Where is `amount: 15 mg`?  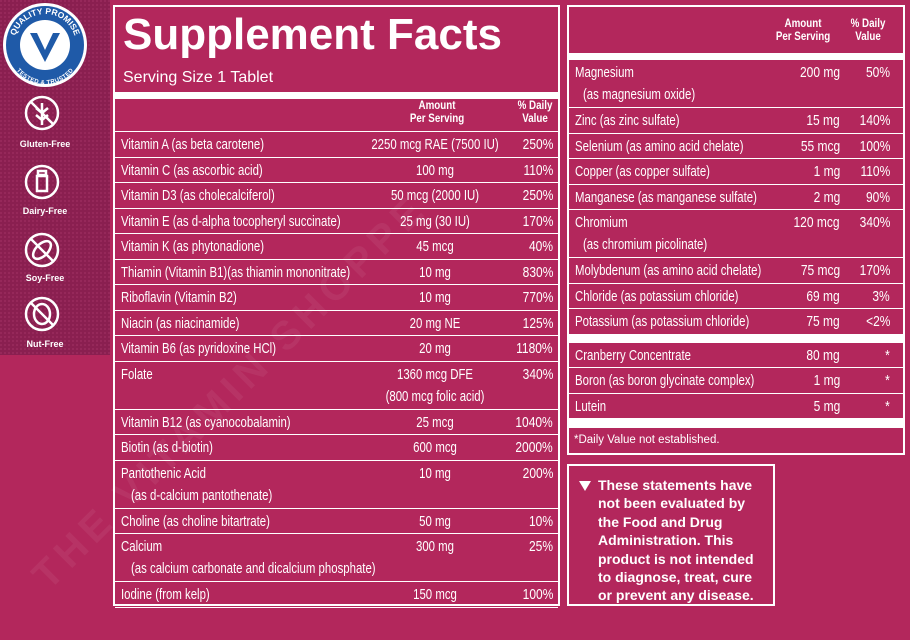 amount: 15 mg is located at coordinates (823, 120).